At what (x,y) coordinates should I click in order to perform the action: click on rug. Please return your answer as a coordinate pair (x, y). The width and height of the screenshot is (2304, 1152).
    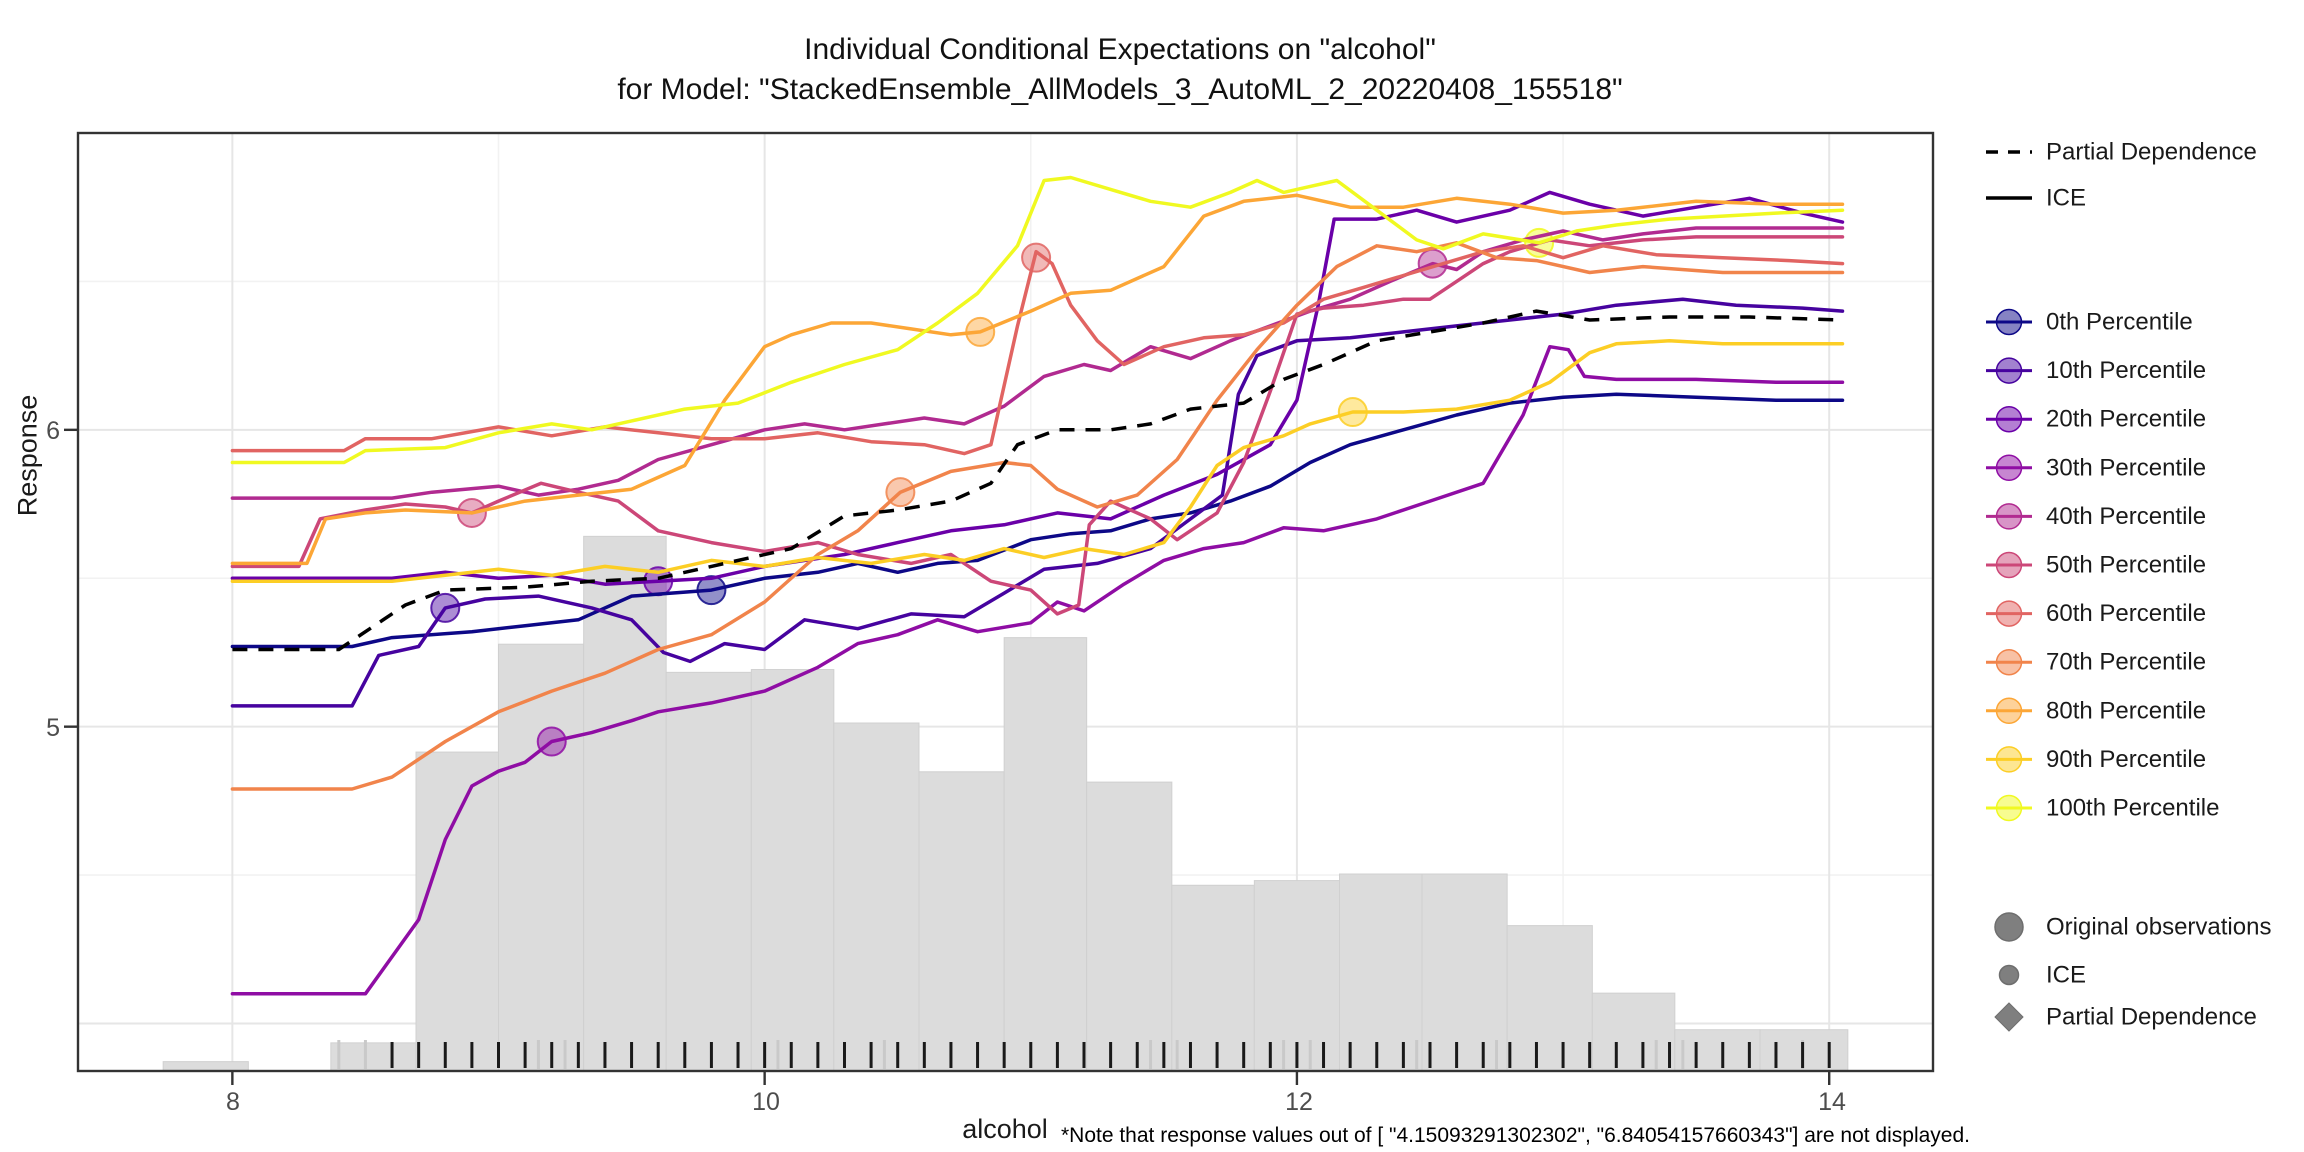
    Looking at the image, I should click on (1084, 1054).